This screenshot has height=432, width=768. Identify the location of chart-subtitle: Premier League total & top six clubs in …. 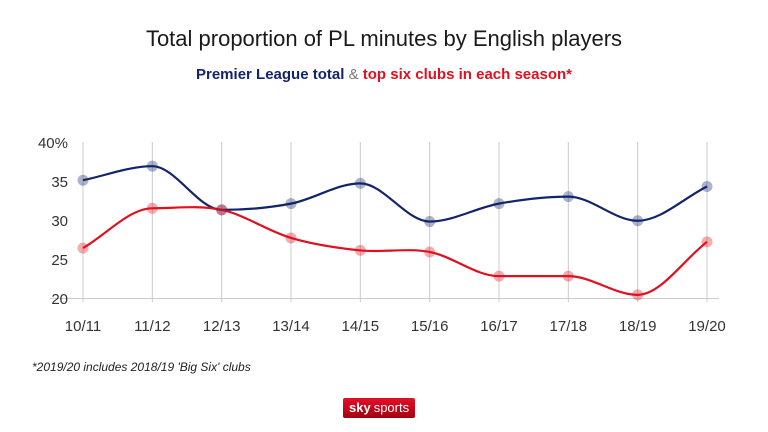
(384, 74).